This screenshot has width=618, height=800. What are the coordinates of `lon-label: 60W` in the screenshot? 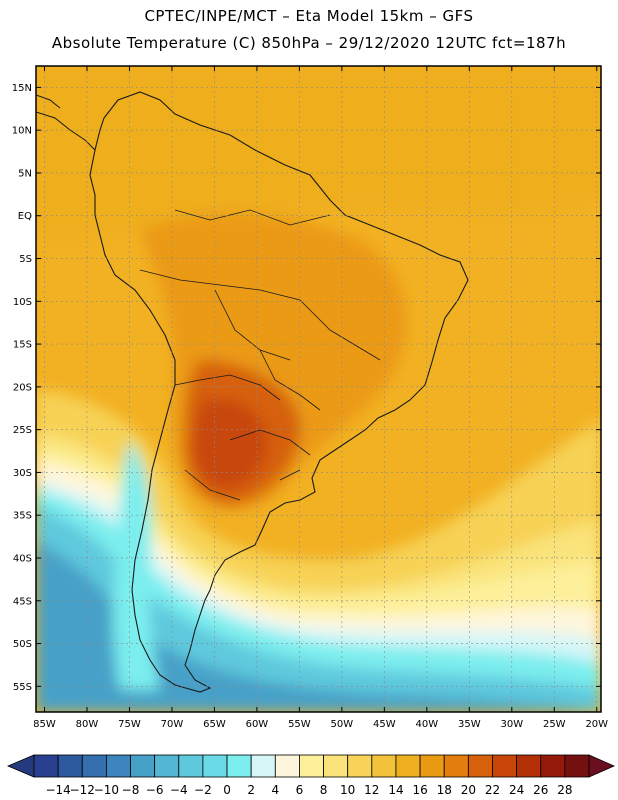 It's located at (257, 724).